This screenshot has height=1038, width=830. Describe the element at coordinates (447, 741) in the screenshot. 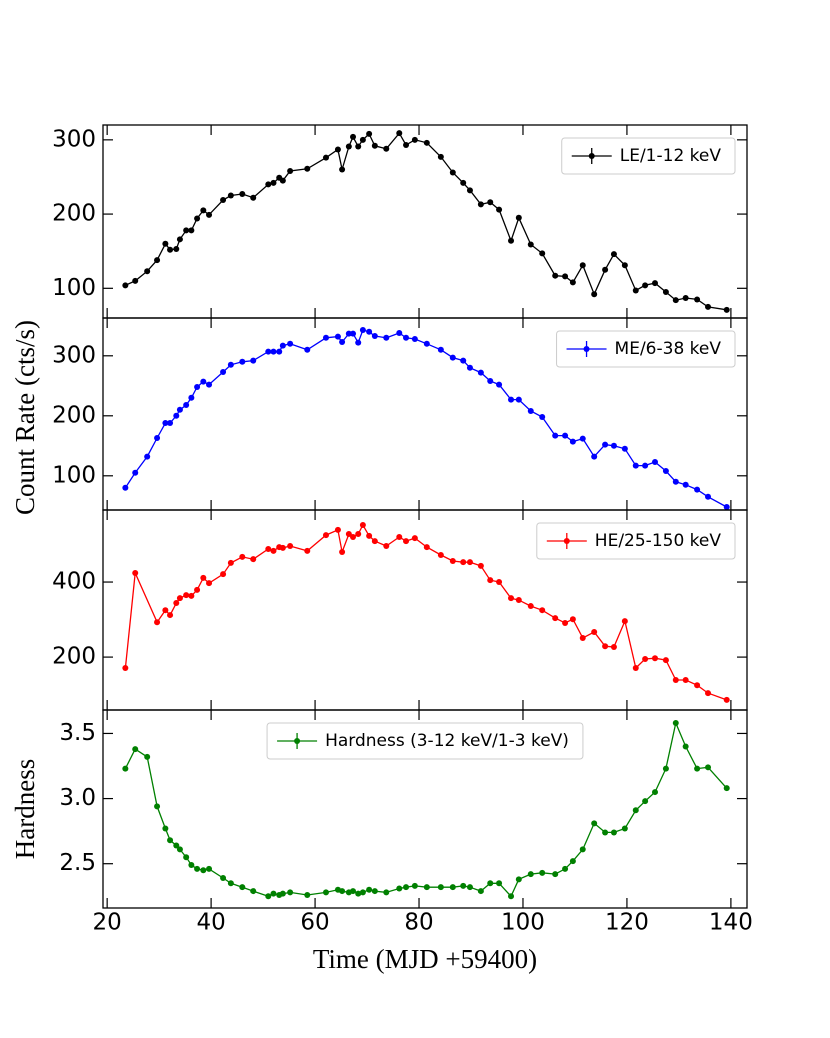

I see `legend-label: Hardness (3-12 keV/1-3 keV)` at that location.